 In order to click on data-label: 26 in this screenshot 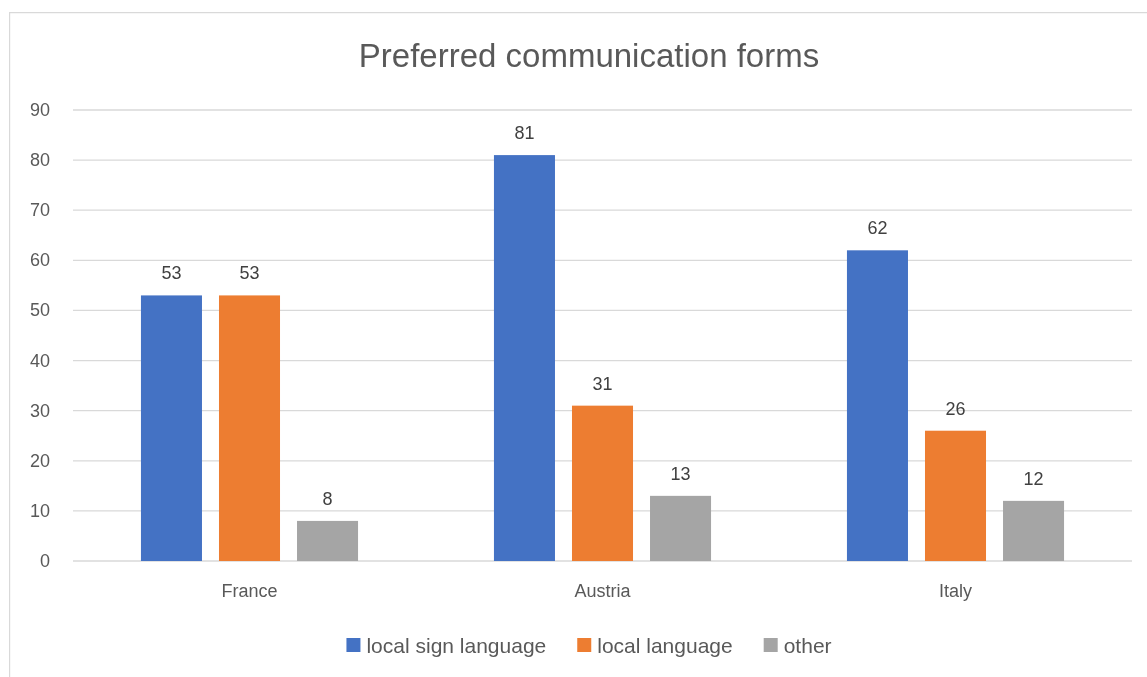, I will do `click(955, 408)`.